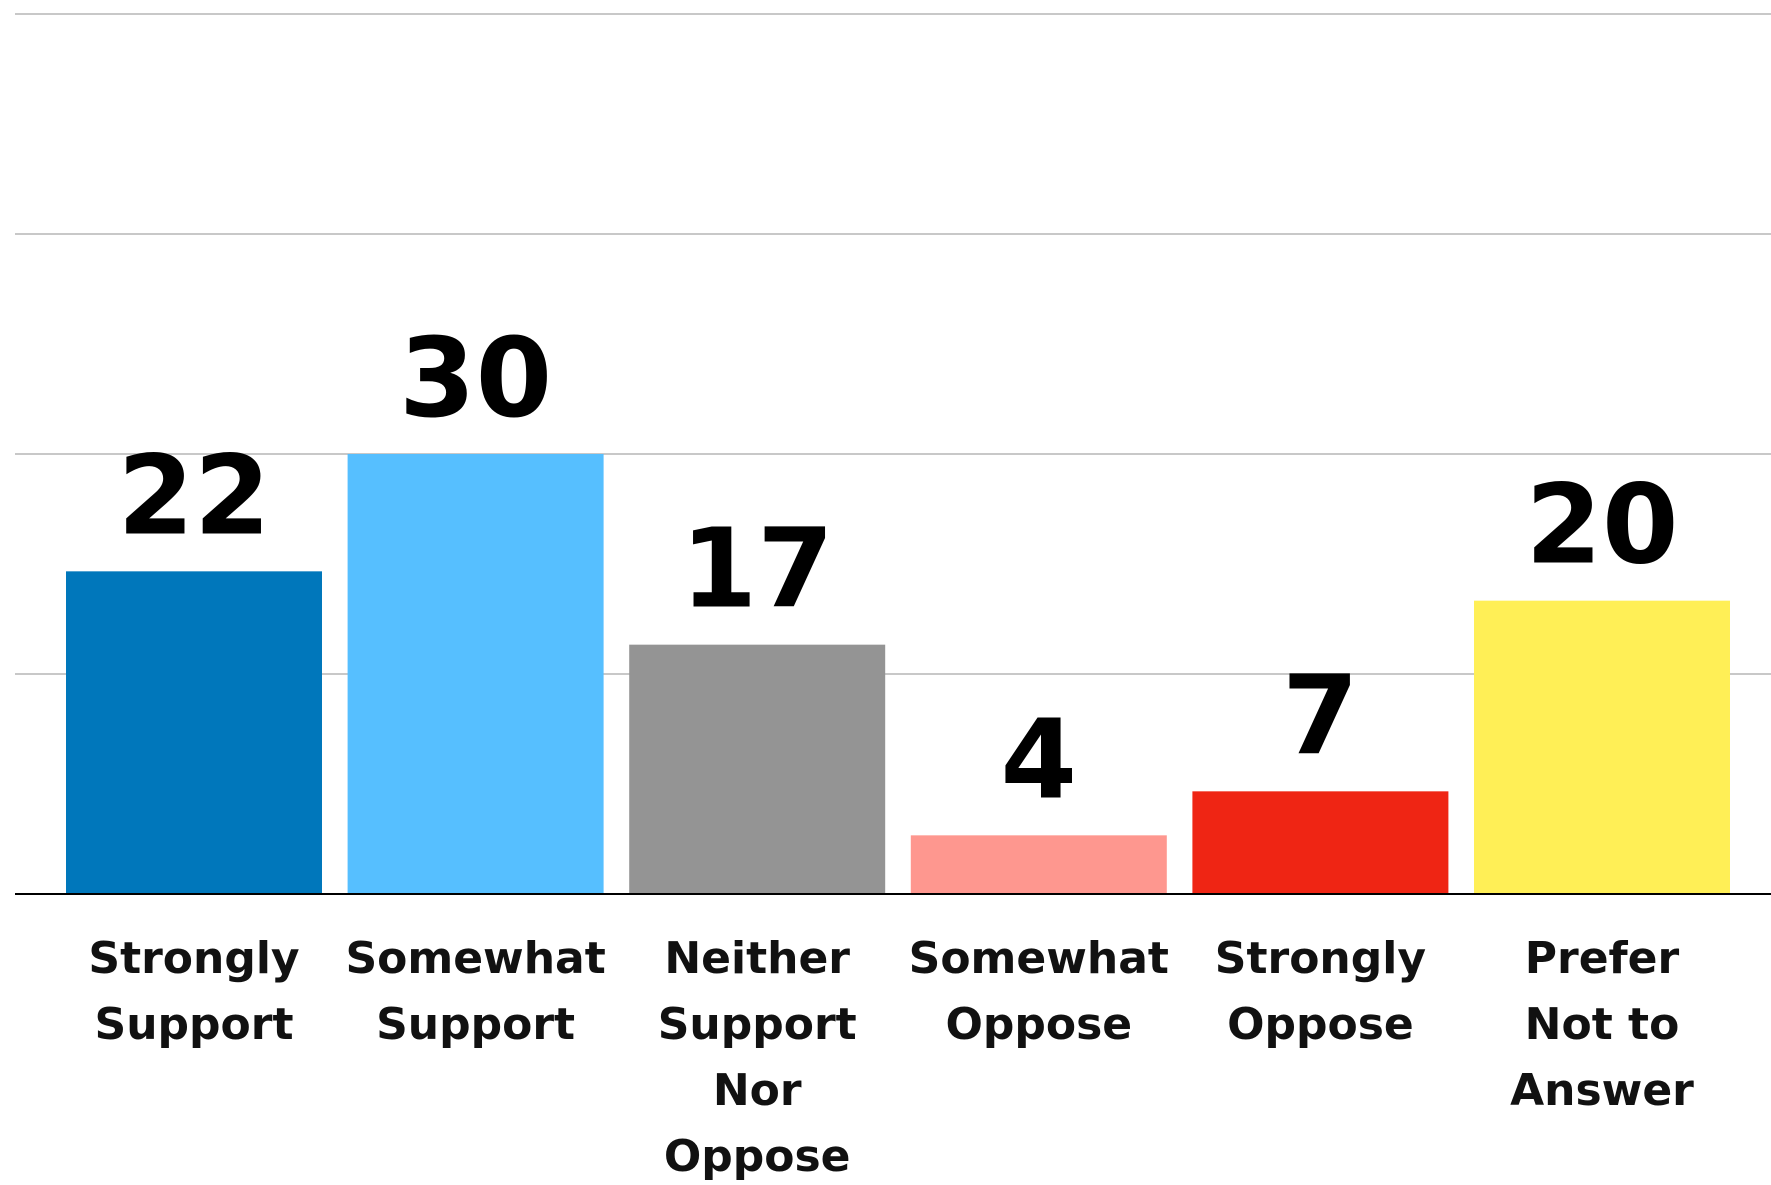 Image resolution: width=1771 pixels, height=1185 pixels. I want to click on category-label-line: Not to, so click(1602, 1024).